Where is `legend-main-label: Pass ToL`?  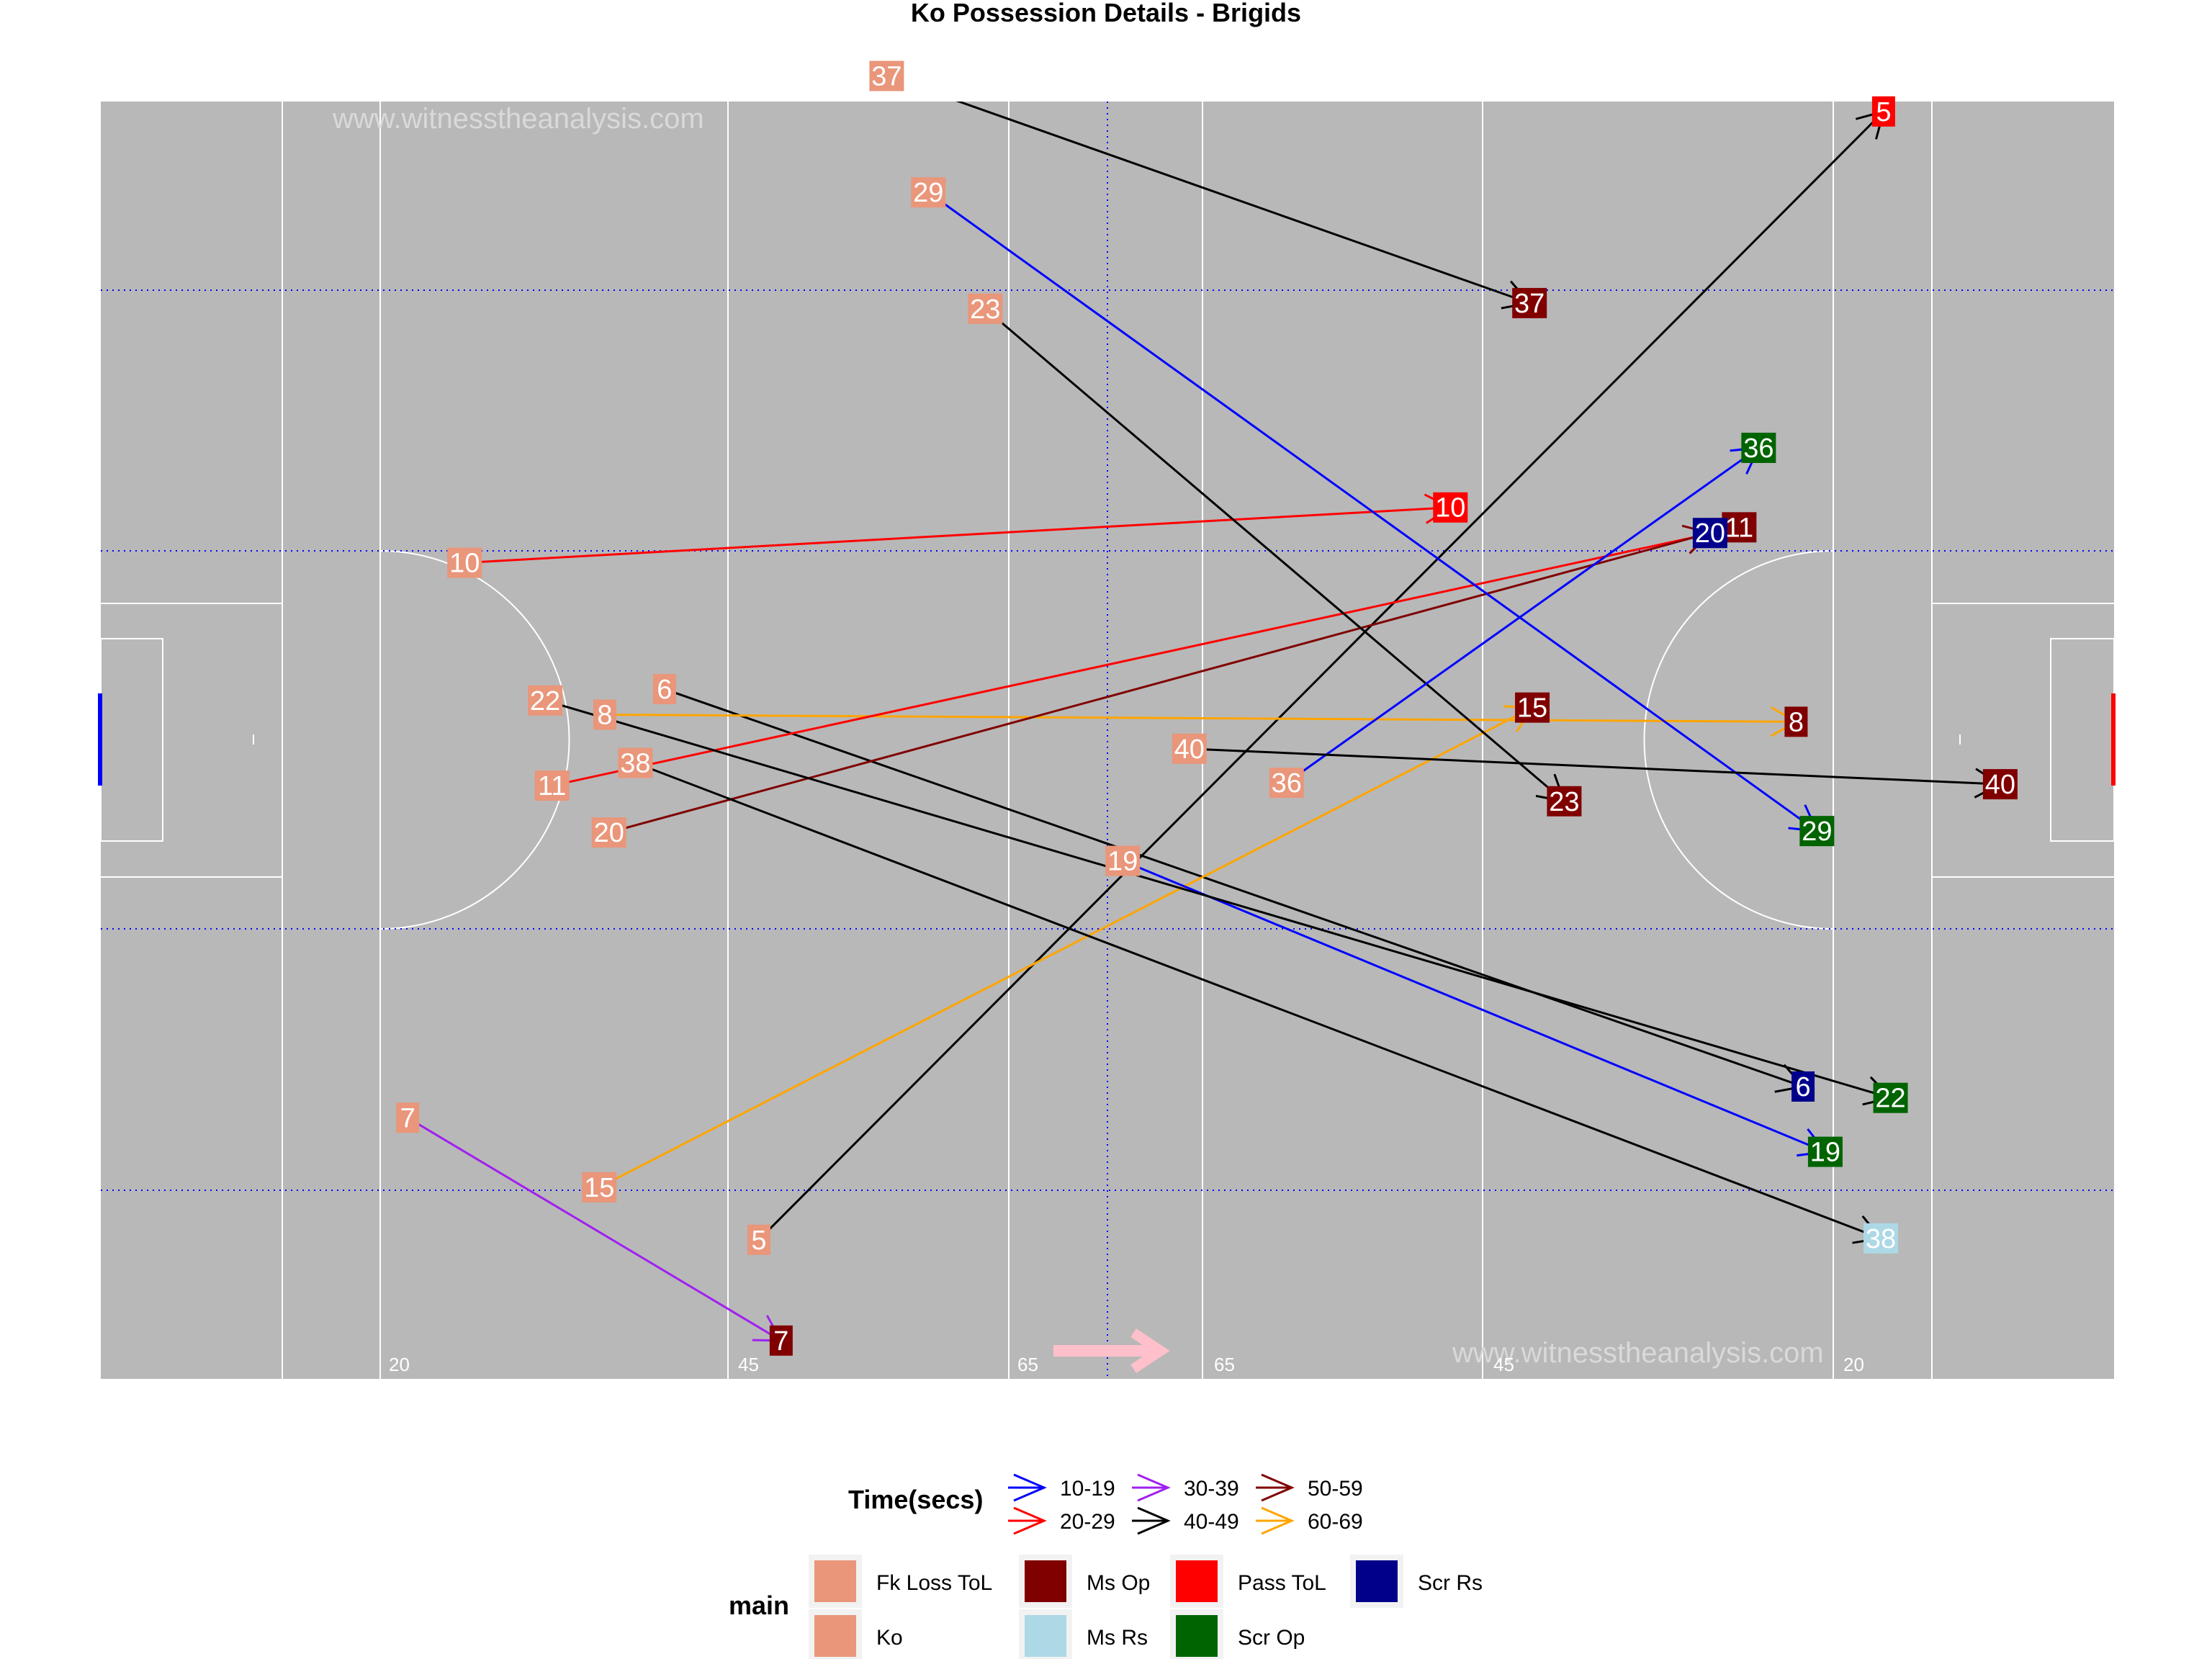
legend-main-label: Pass ToL is located at coordinates (1282, 1583).